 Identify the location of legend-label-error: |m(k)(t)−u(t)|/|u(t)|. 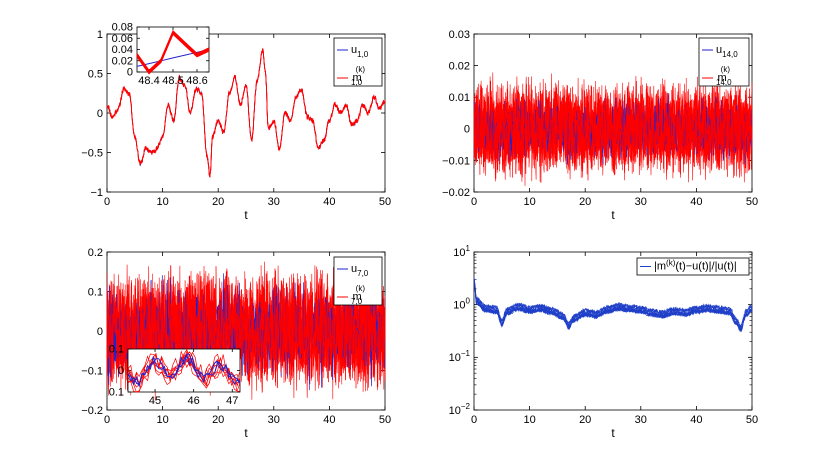
(695, 266).